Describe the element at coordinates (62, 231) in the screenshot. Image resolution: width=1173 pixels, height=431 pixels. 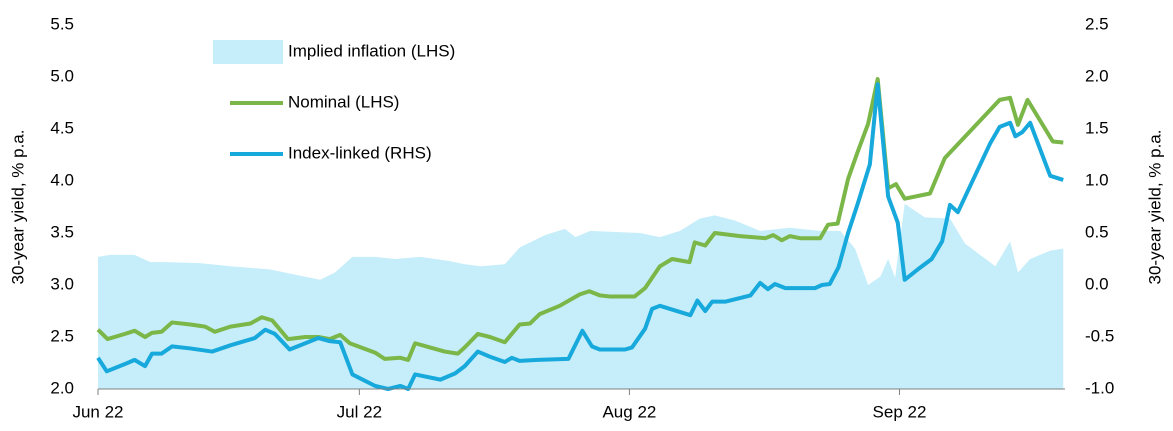
I see `y-tick-label: 3.5` at that location.